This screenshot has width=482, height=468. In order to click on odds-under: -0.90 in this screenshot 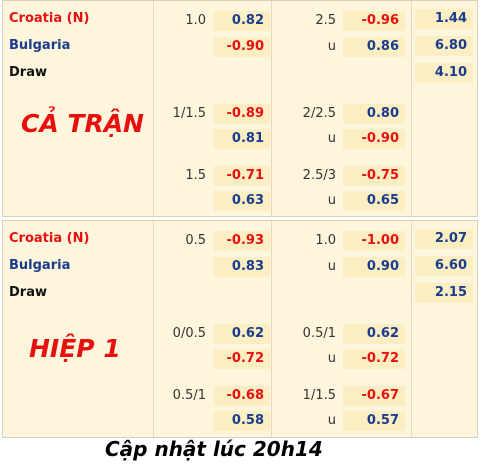, I will do `click(374, 139)`.